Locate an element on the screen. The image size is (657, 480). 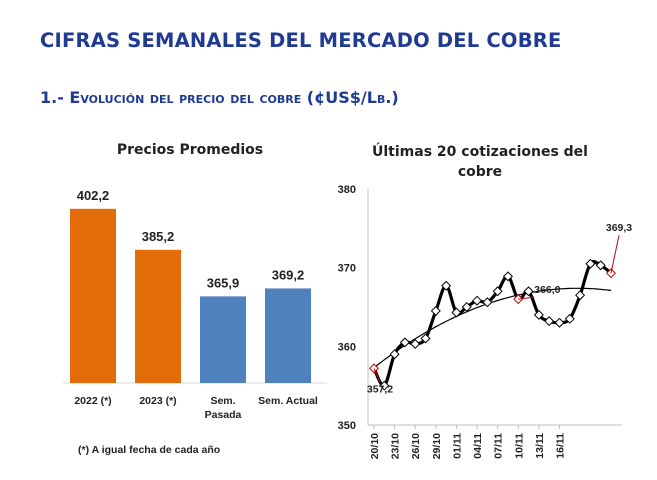
annotation-label: 369,3 is located at coordinates (619, 228).